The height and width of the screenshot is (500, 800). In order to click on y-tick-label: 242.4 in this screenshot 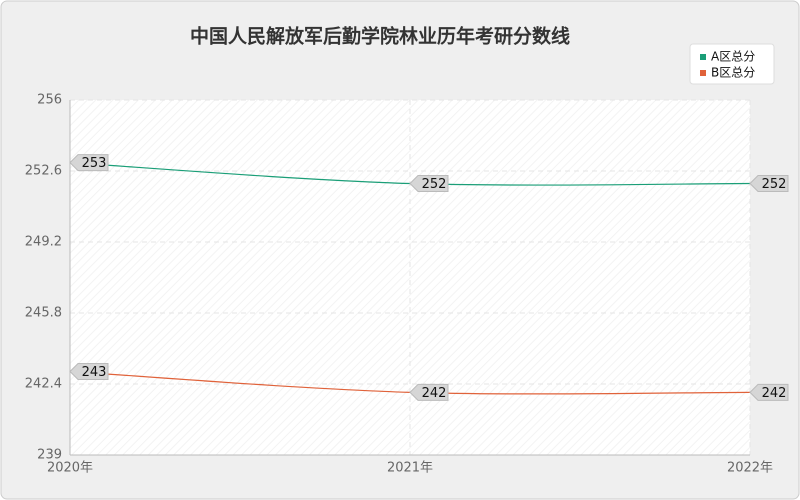, I will do `click(43, 384)`.